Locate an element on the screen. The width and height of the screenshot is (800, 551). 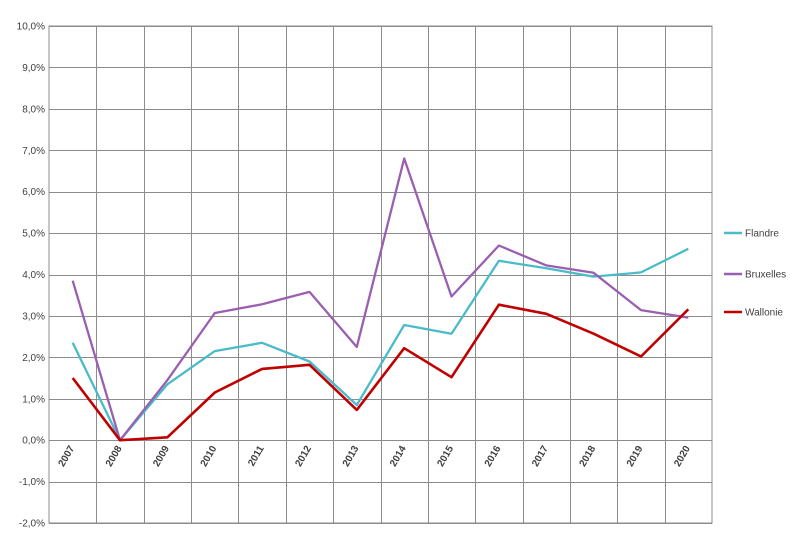
x-tick-label: 2012 is located at coordinates (303, 456).